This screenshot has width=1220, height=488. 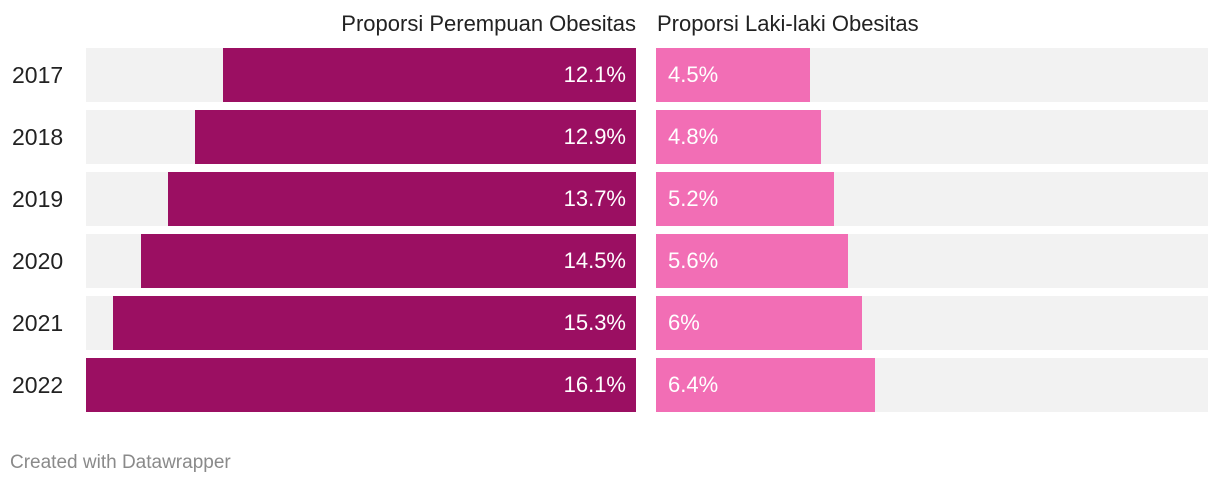 I want to click on men-value-label: 5.2%, so click(x=693, y=198).